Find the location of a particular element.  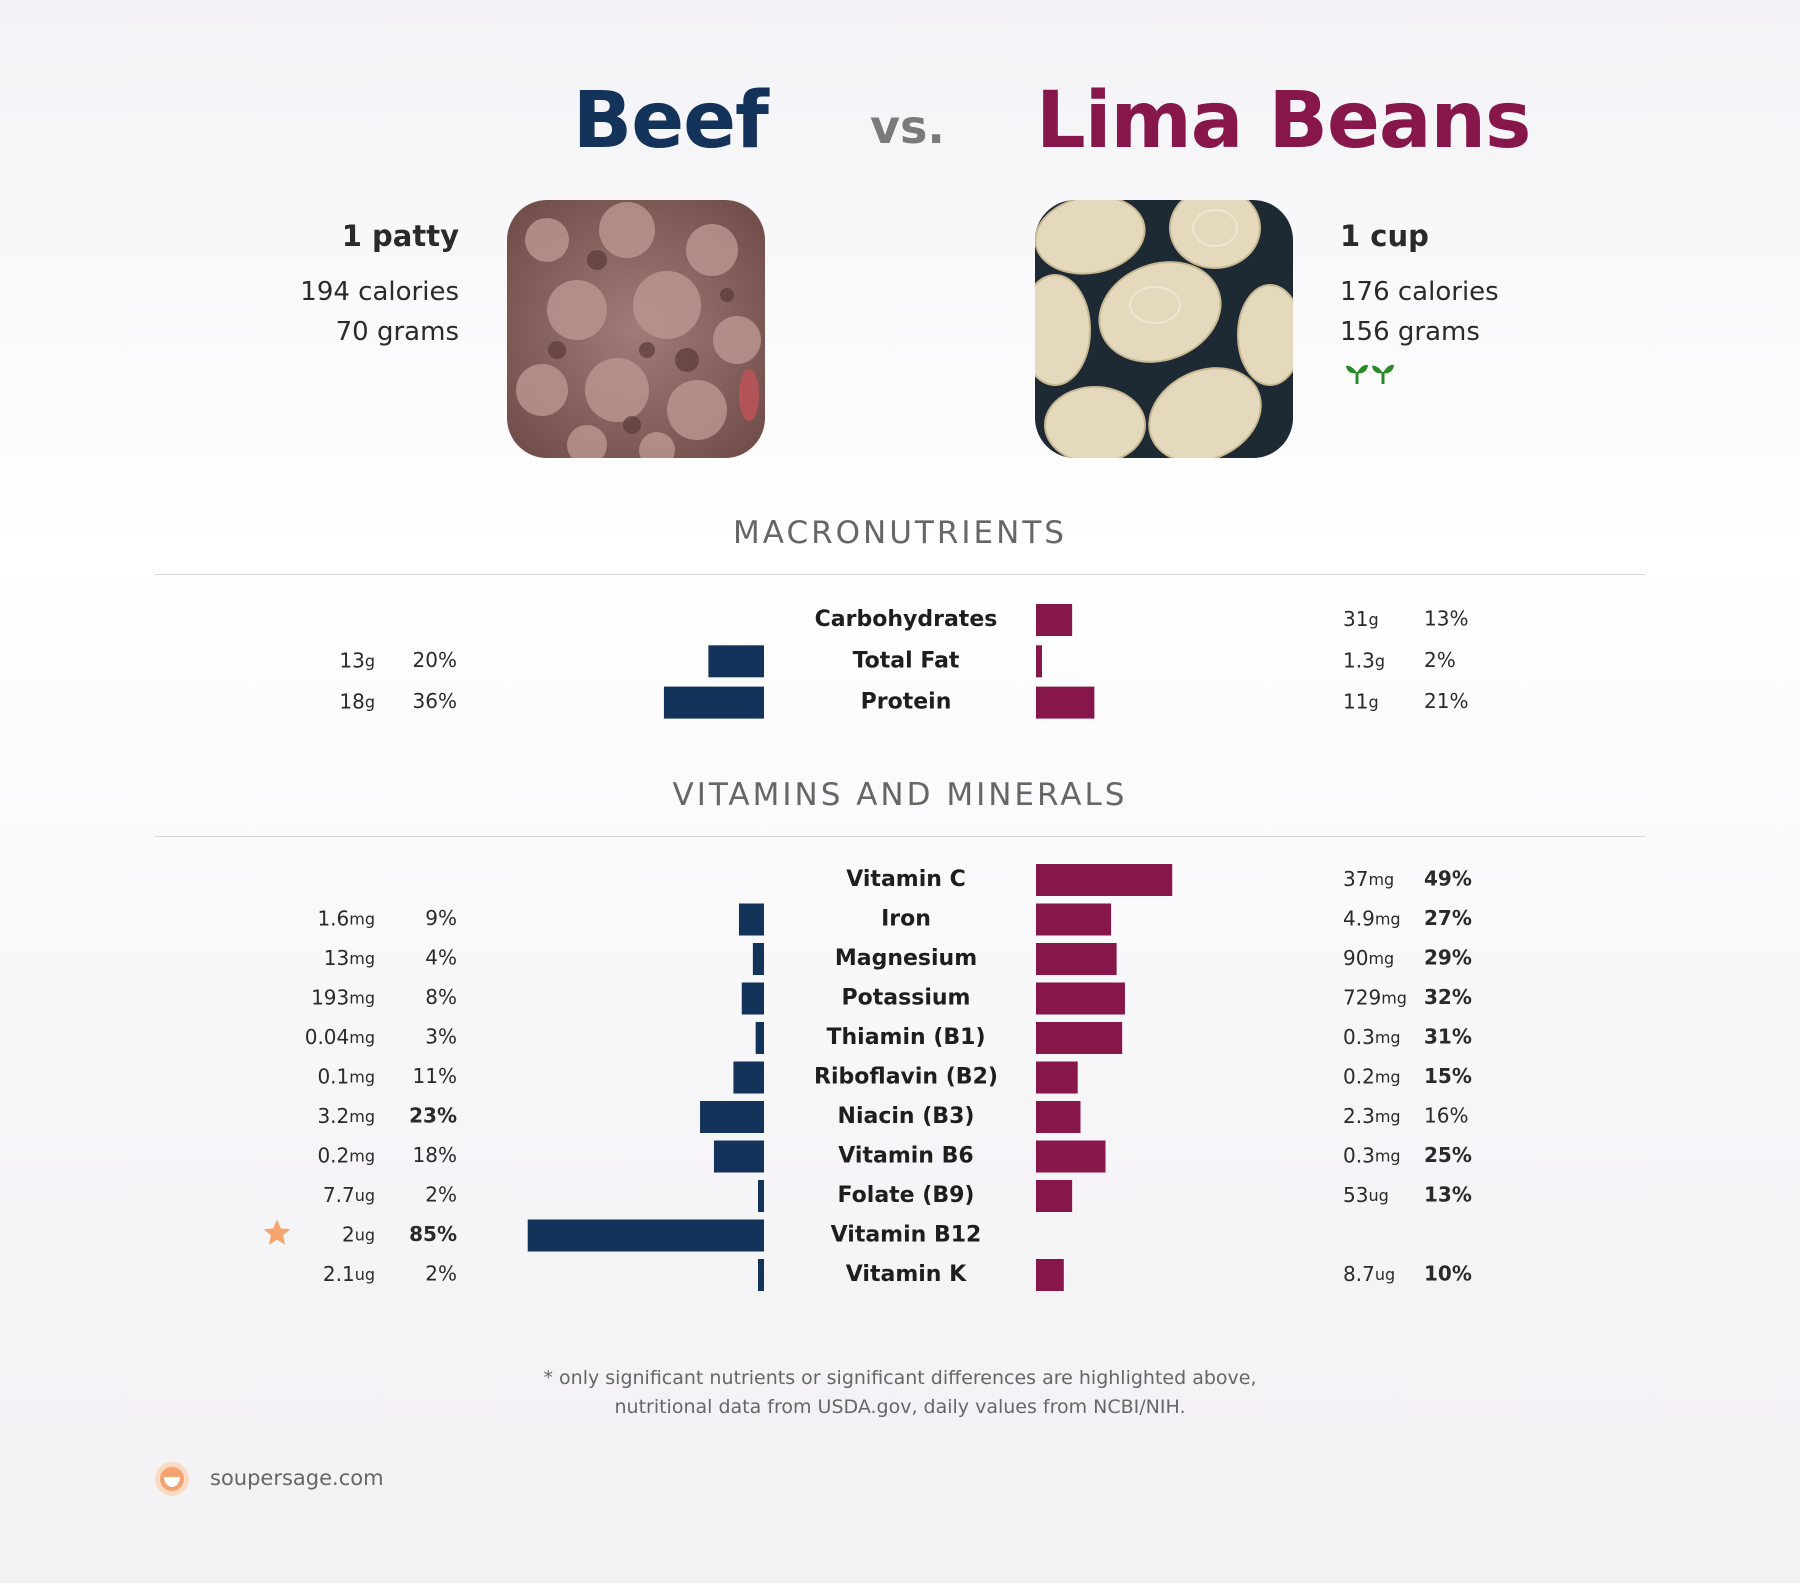

category-label-vitamin-b12: Vitamin B12 is located at coordinates (906, 1235).